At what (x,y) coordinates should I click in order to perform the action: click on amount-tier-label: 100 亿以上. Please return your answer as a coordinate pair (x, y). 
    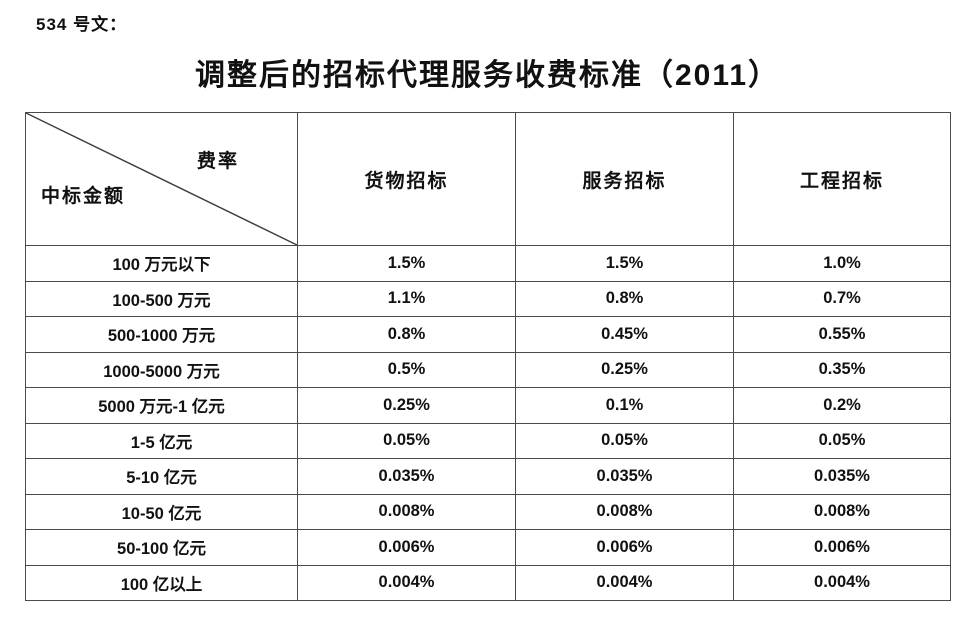
    Looking at the image, I should click on (161, 582).